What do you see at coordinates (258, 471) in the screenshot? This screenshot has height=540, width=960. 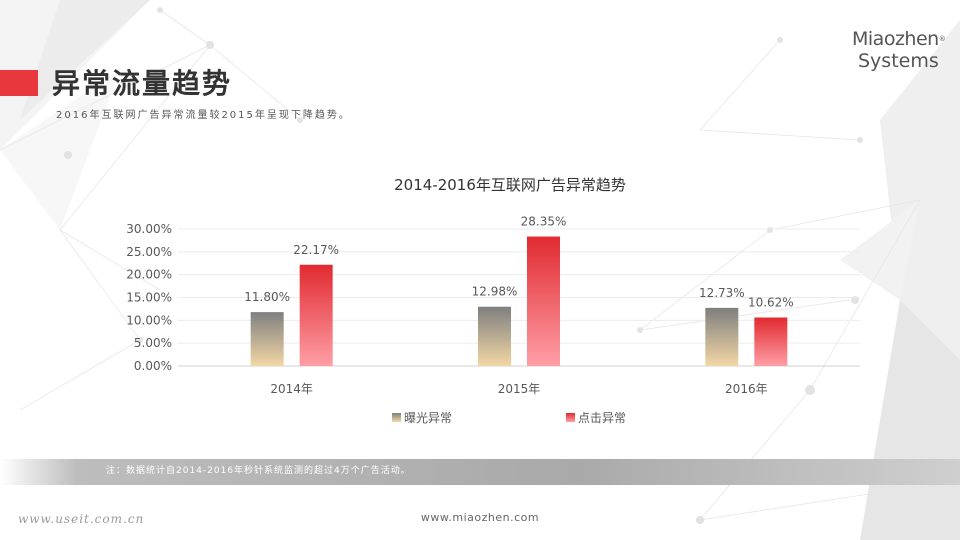 I see `footer-note: 注：数据统计自2014-2016年秒针系统监测的超过4万个广告活动。` at bounding box center [258, 471].